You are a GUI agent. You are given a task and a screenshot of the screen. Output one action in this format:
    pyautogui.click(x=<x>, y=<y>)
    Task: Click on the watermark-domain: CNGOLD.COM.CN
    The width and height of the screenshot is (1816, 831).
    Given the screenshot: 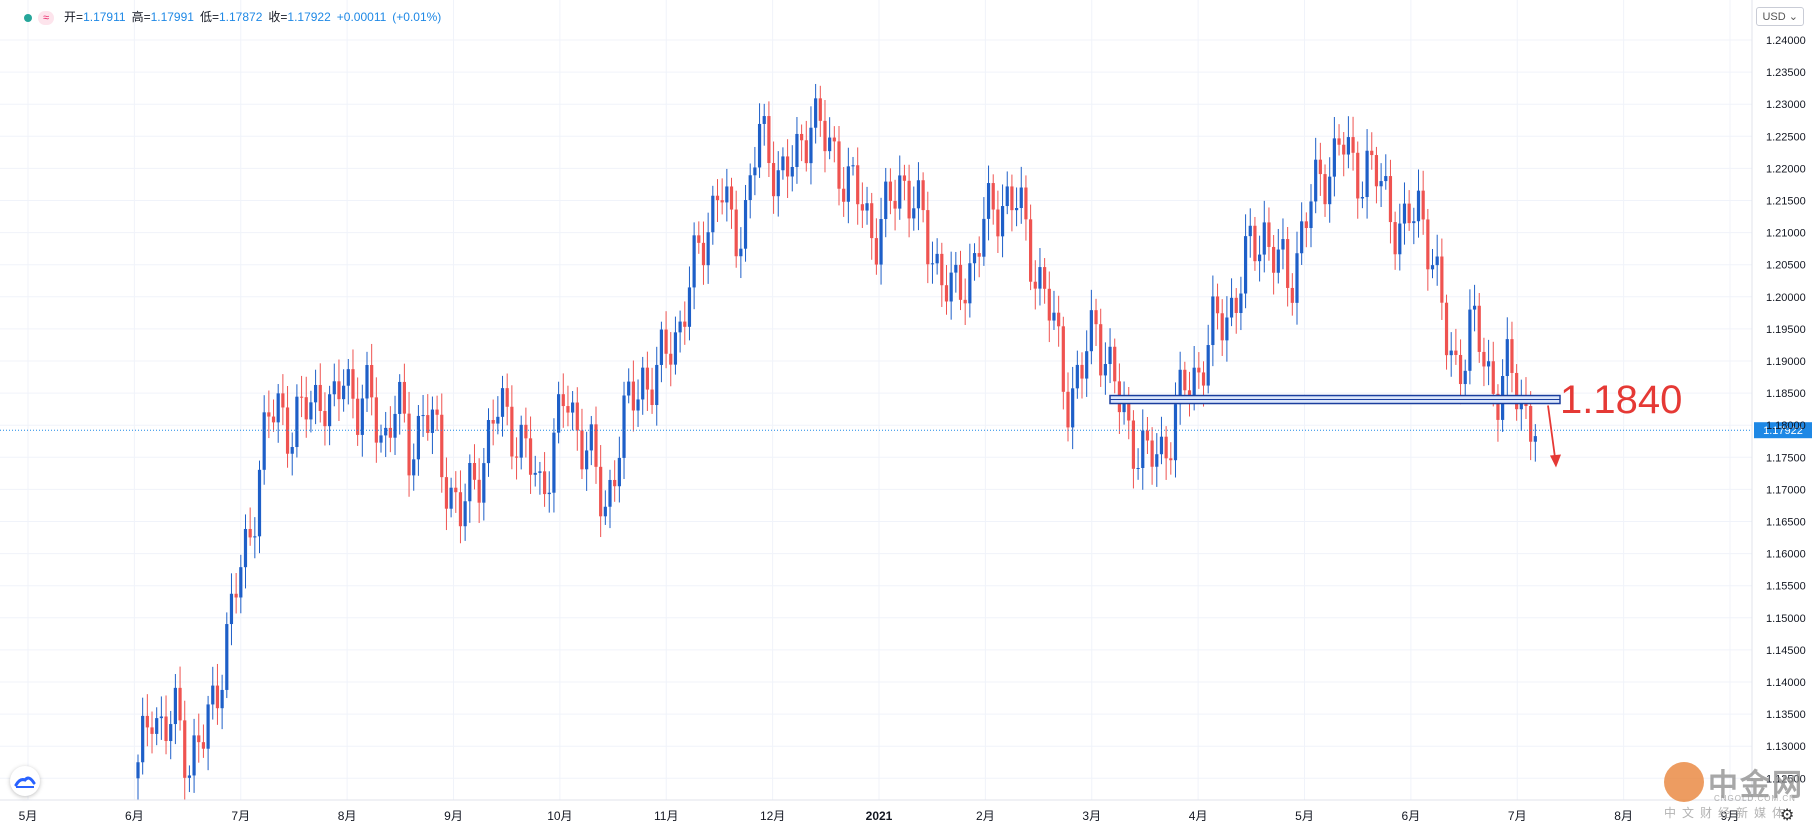 What is the action you would take?
    pyautogui.click(x=1755, y=798)
    